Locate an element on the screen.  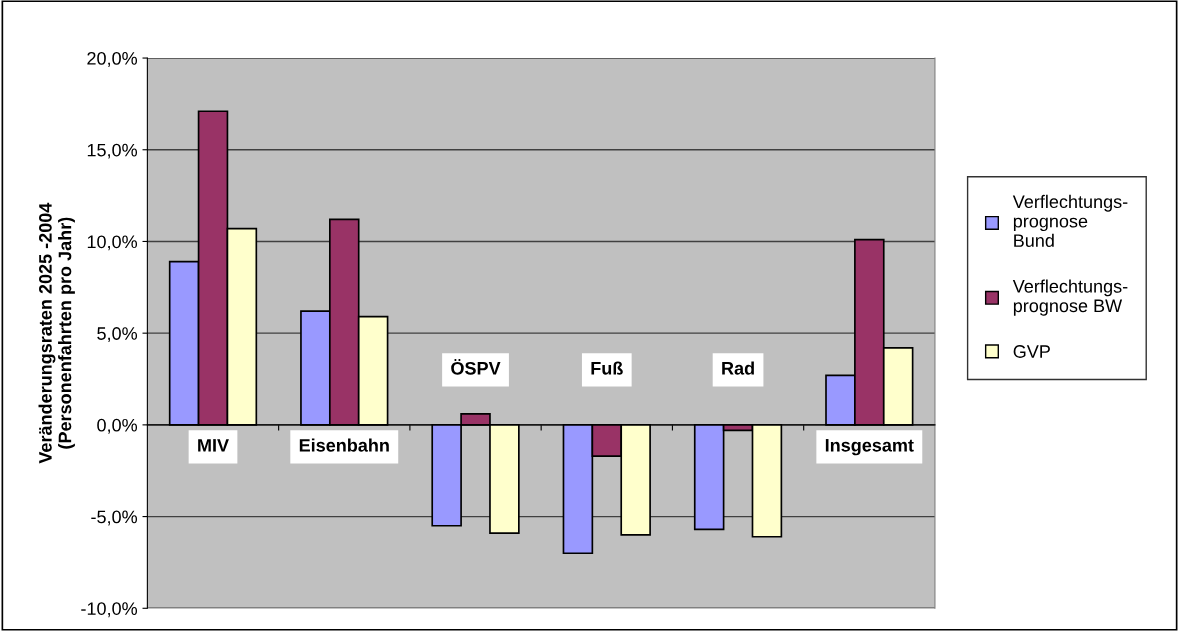
y-tick-label: 20,0% is located at coordinates (112, 59).